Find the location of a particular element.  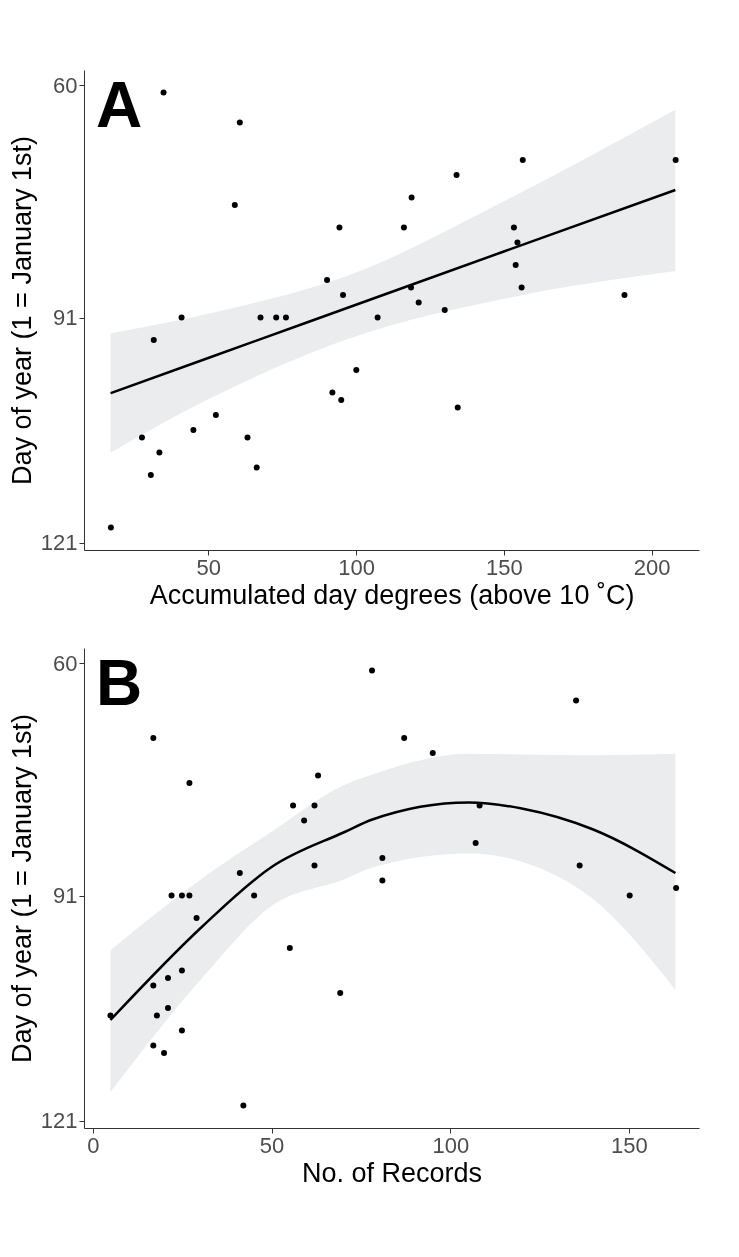

x-tick-label: 200 is located at coordinates (652, 567).